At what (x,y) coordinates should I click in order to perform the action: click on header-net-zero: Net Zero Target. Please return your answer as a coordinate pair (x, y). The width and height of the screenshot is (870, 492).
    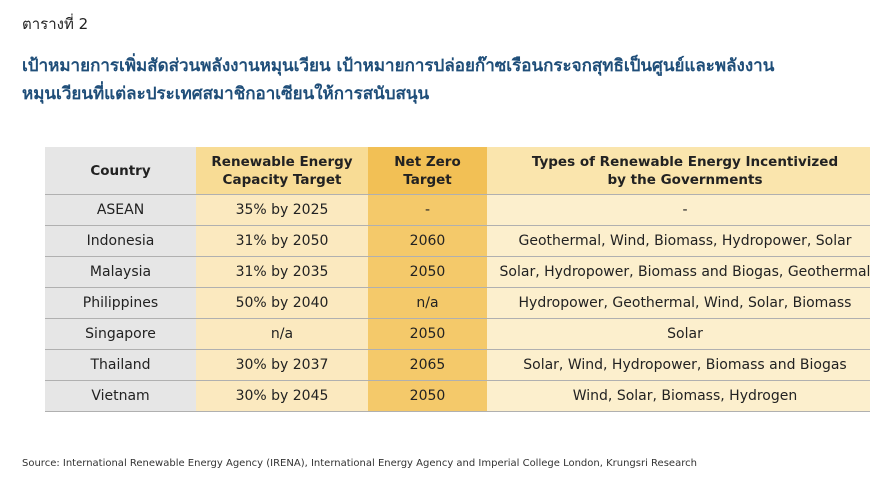
    Looking at the image, I should click on (427, 171).